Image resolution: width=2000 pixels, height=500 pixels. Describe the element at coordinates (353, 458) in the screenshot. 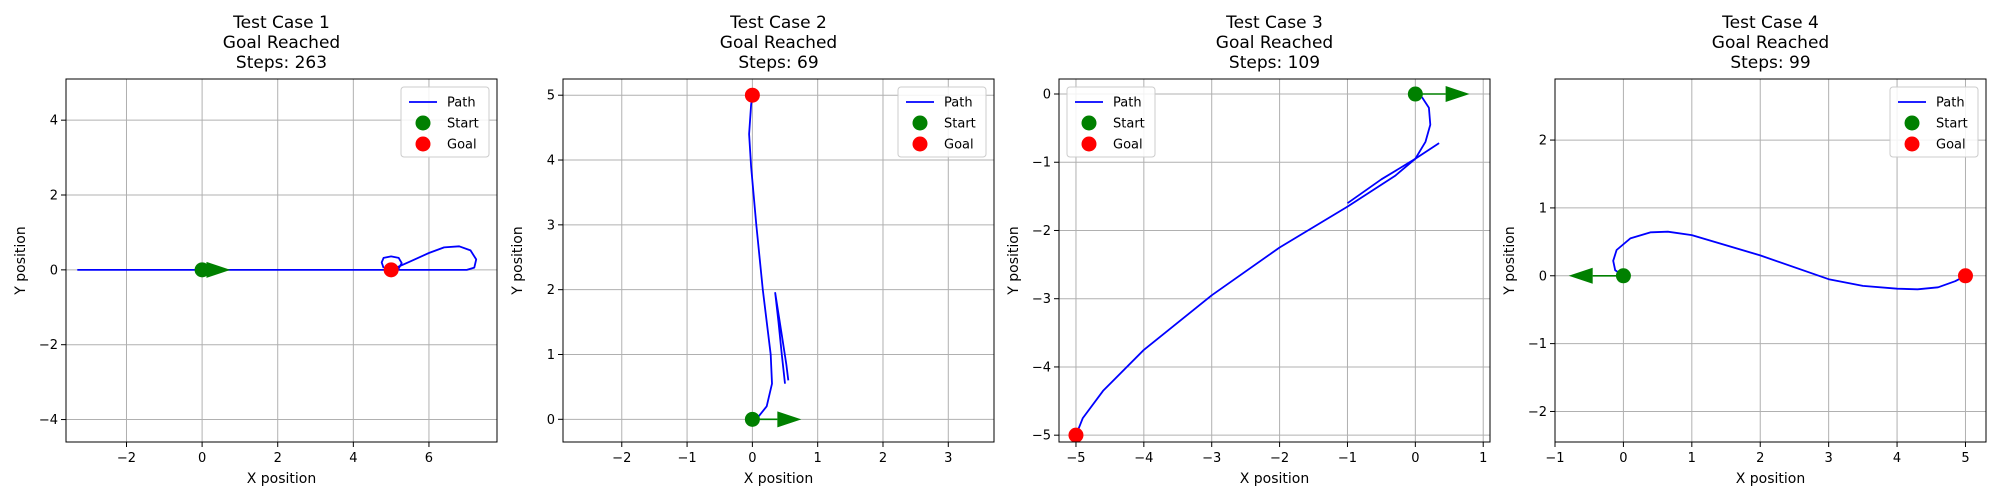

I see `x-tick-label: 4` at that location.